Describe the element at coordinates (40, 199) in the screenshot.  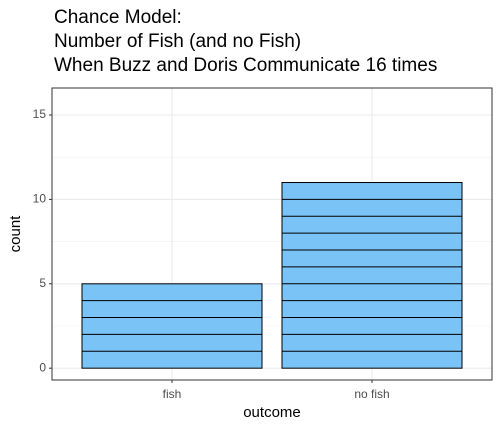
I see `y-tick-label: 10` at that location.